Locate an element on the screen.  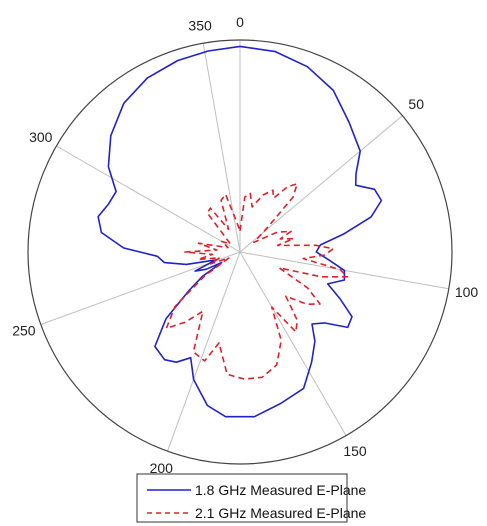
angle-tick-label: 200 is located at coordinates (162, 468).